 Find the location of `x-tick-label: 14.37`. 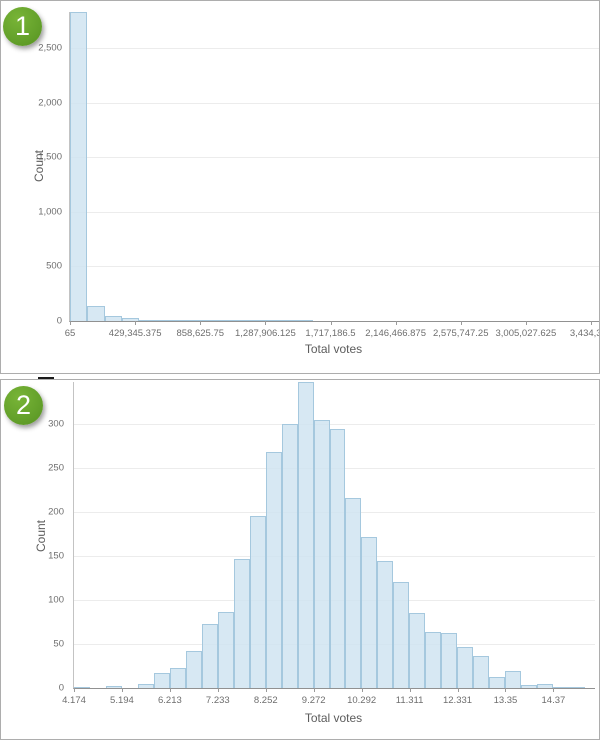

x-tick-label: 14.37 is located at coordinates (553, 700).